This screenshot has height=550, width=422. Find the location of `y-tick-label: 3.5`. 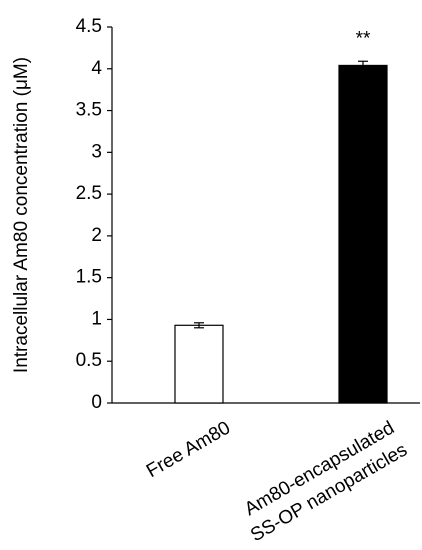

y-tick-label: 3.5 is located at coordinates (89, 110).